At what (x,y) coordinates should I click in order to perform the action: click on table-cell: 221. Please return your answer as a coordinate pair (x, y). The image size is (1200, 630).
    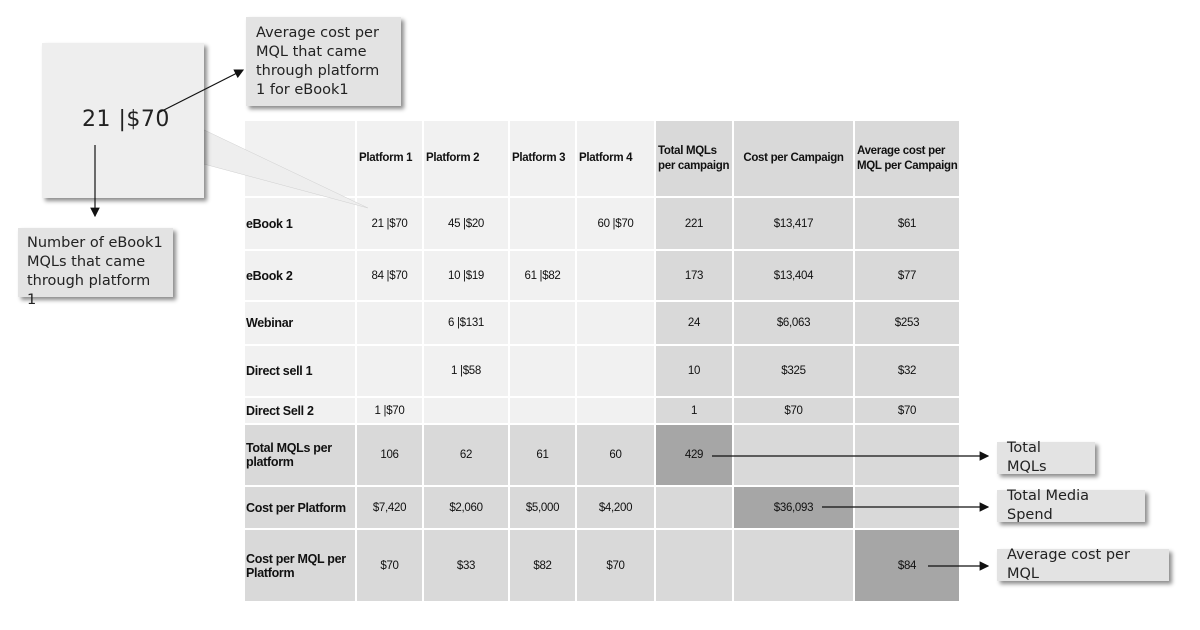
    Looking at the image, I should click on (694, 223).